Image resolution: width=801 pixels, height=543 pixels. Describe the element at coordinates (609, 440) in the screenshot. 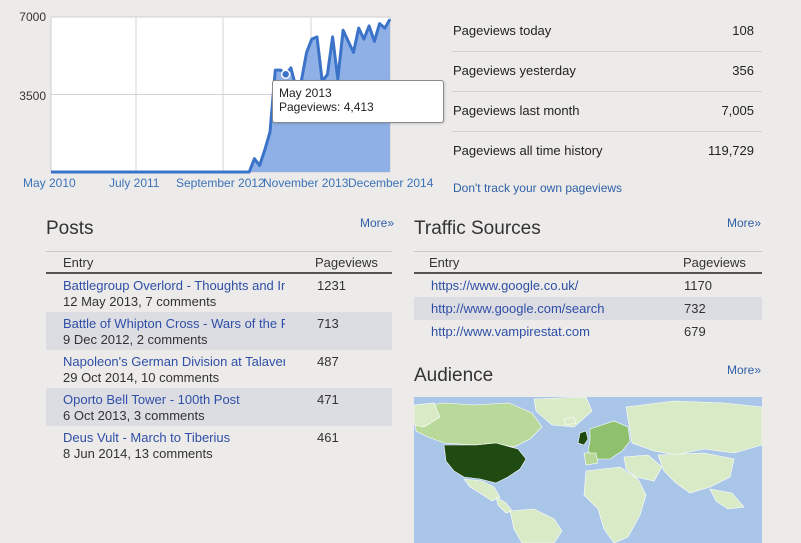

I see `map-europe` at that location.